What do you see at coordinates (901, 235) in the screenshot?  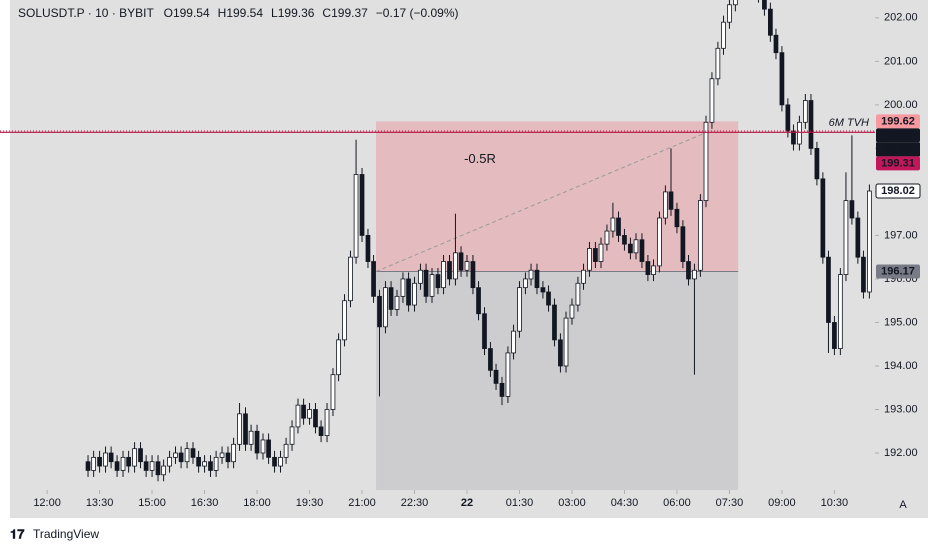 I see `y-tick-label: 197.00` at bounding box center [901, 235].